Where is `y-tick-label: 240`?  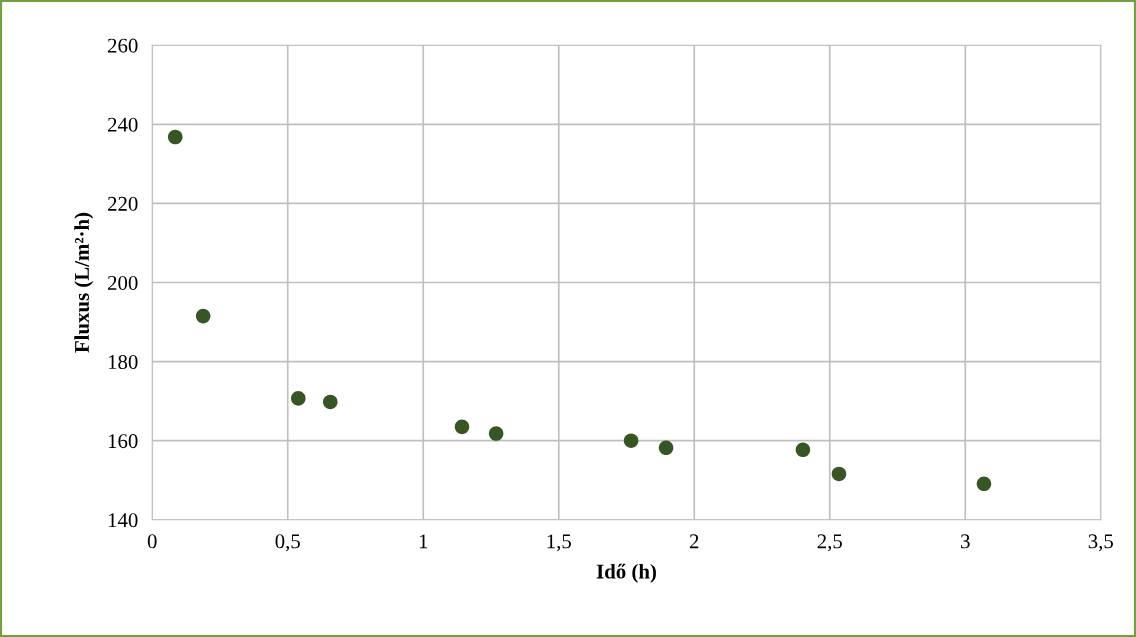
y-tick-label: 240 is located at coordinates (123, 124).